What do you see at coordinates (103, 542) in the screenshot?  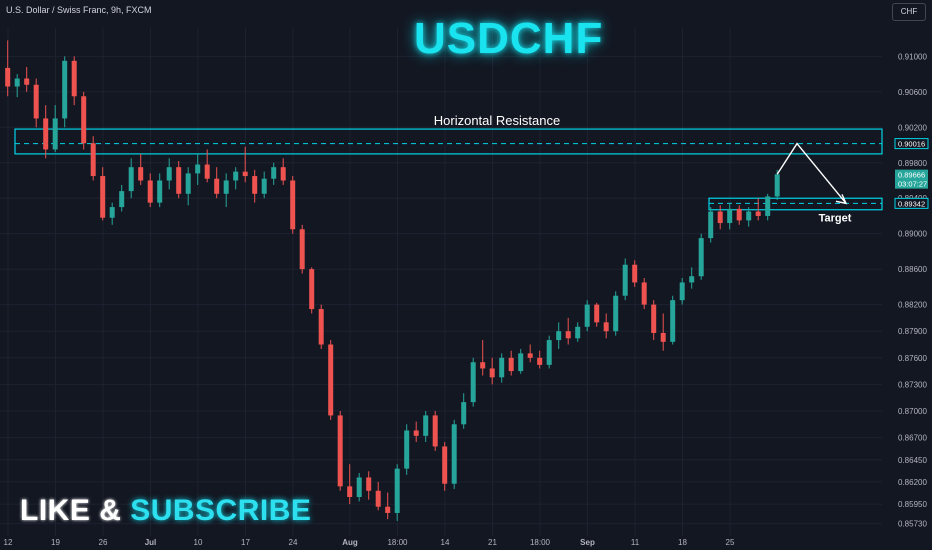 I see `x-tick-label: 26` at bounding box center [103, 542].